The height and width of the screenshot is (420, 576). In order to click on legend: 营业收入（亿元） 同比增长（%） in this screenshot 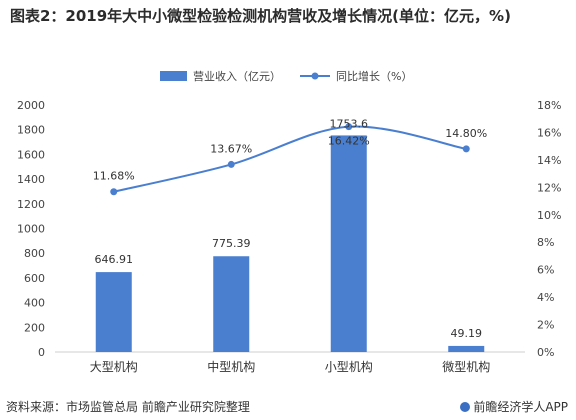, I will do `click(286, 76)`.